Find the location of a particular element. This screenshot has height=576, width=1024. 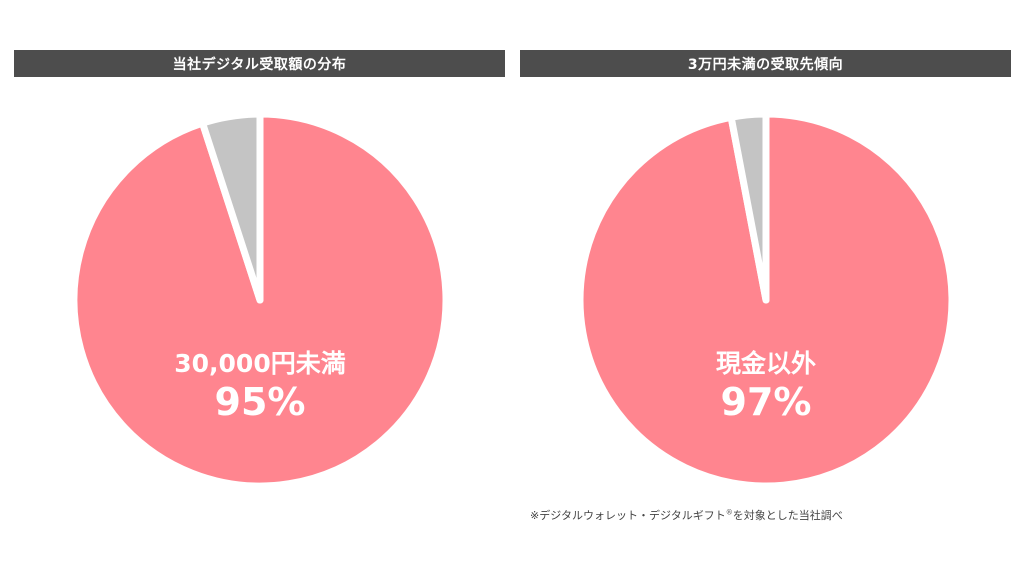

slice-value-label-right: 97% is located at coordinates (766, 402).